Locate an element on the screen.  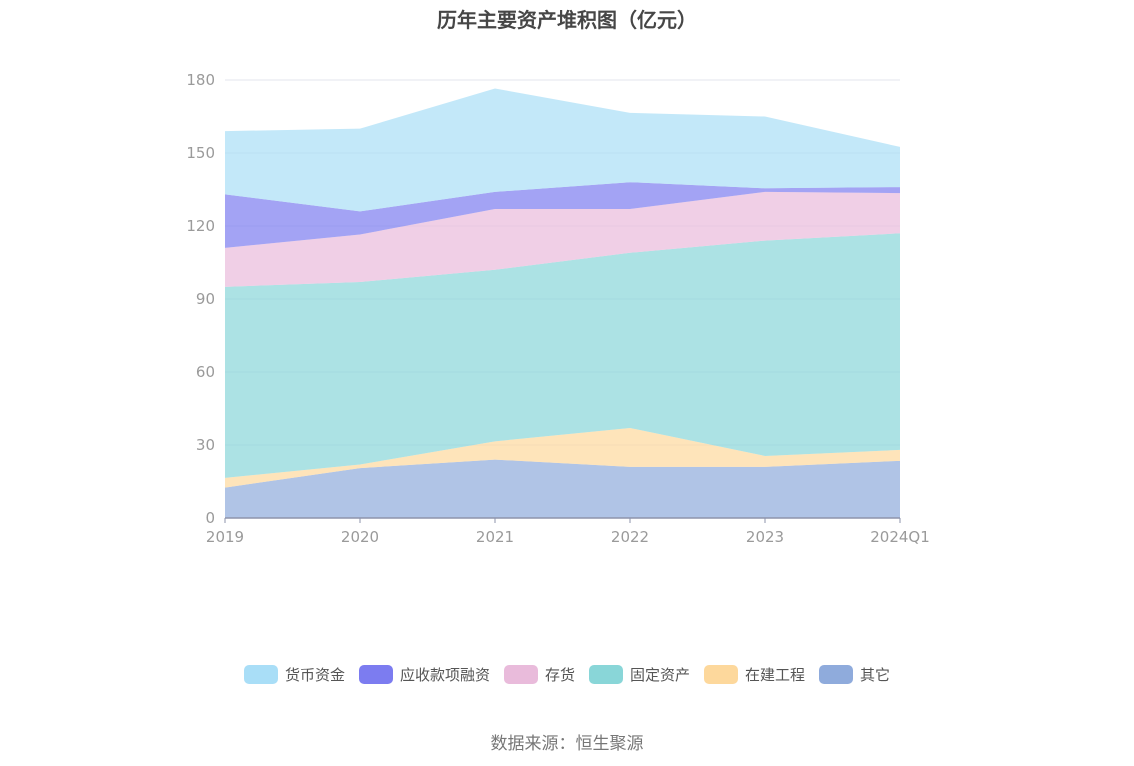
axes is located at coordinates (562, 520).